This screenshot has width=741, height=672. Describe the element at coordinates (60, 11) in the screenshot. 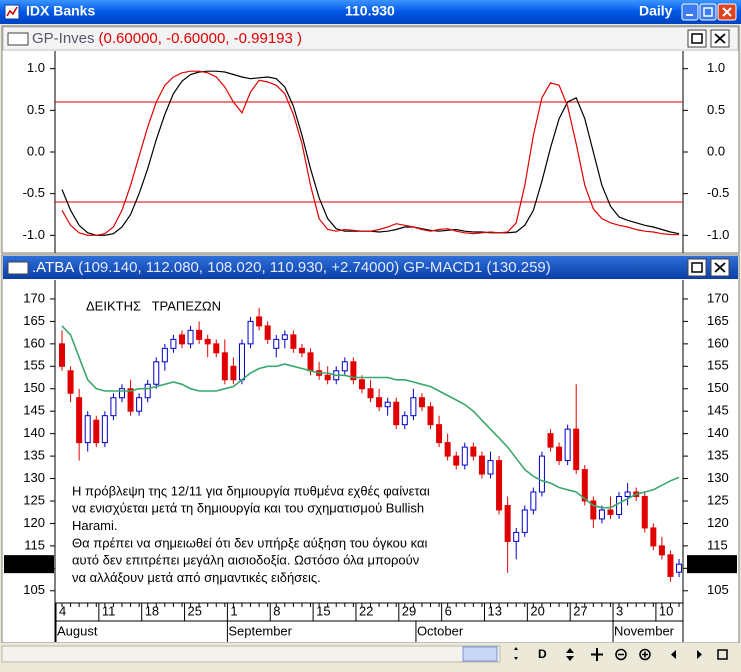

I see `window-title: IDX Banks` at that location.